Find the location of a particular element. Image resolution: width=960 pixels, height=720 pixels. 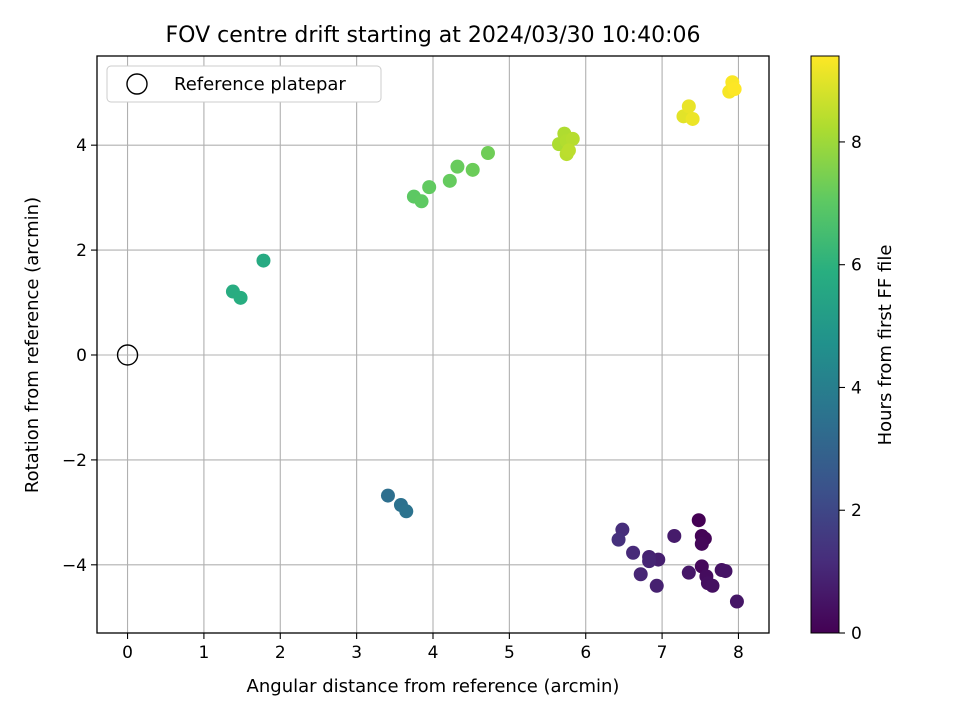

x-axis-label: Angular distance from reference (arcmin) is located at coordinates (433, 686).